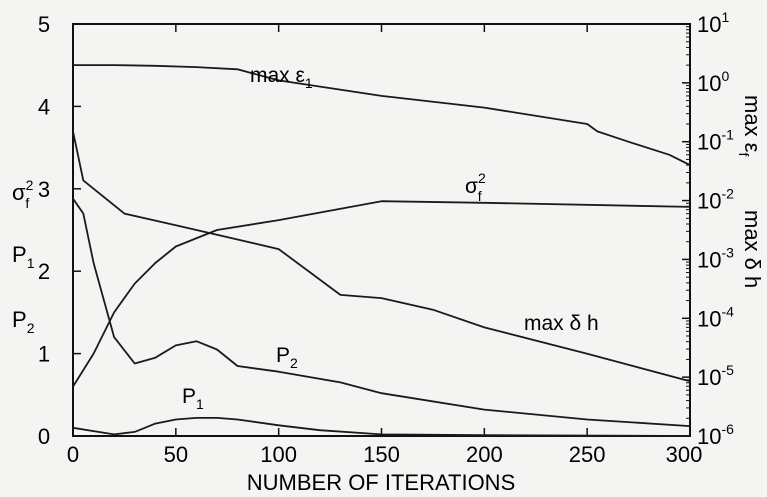 Image resolution: width=767 pixels, height=497 pixels. I want to click on curve-label-2: σ2 f, so click(475, 187).